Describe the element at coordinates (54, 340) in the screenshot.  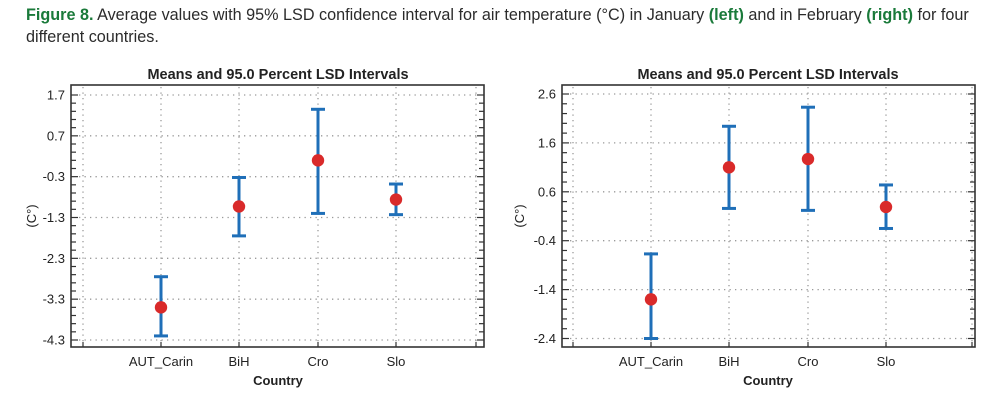
I see `y-tick-label: -4.3` at that location.